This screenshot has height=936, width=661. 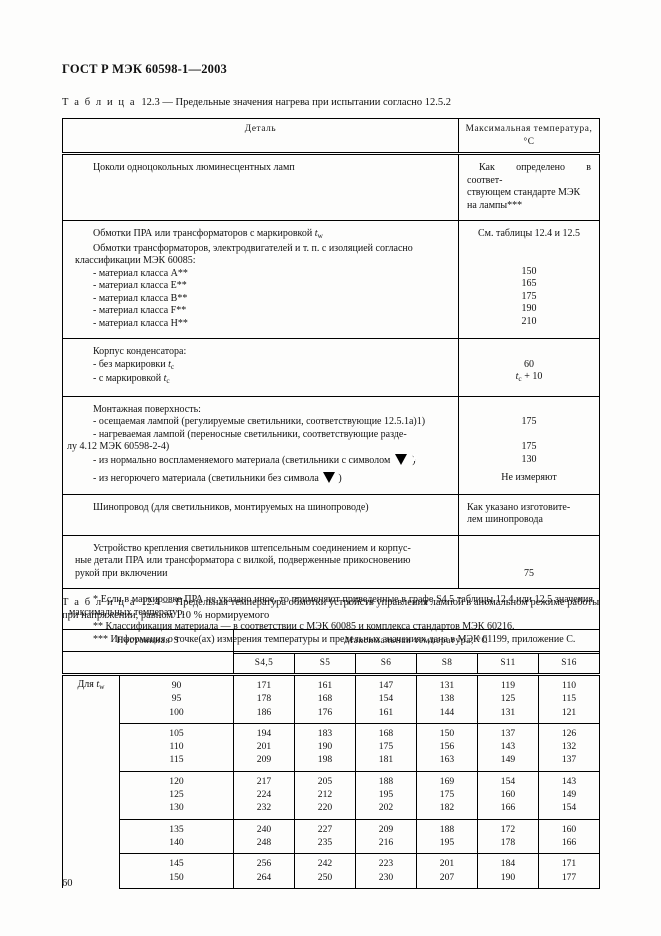 What do you see at coordinates (176, 747) in the screenshot?
I see `cell-s-values: 105 110 115` at bounding box center [176, 747].